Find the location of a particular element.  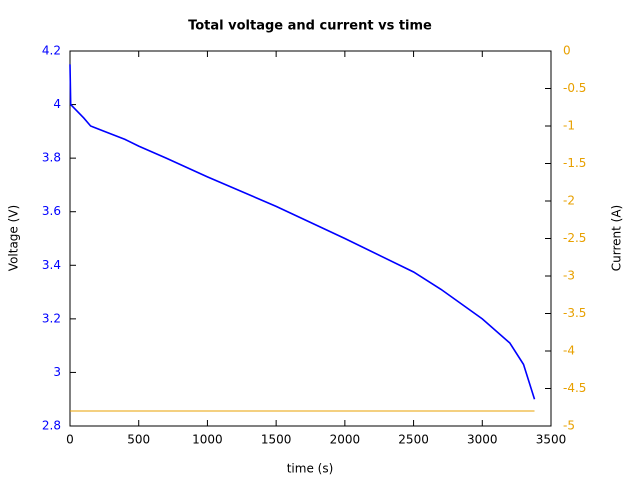

y-axis-label: Voltage (V) is located at coordinates (14, 238).